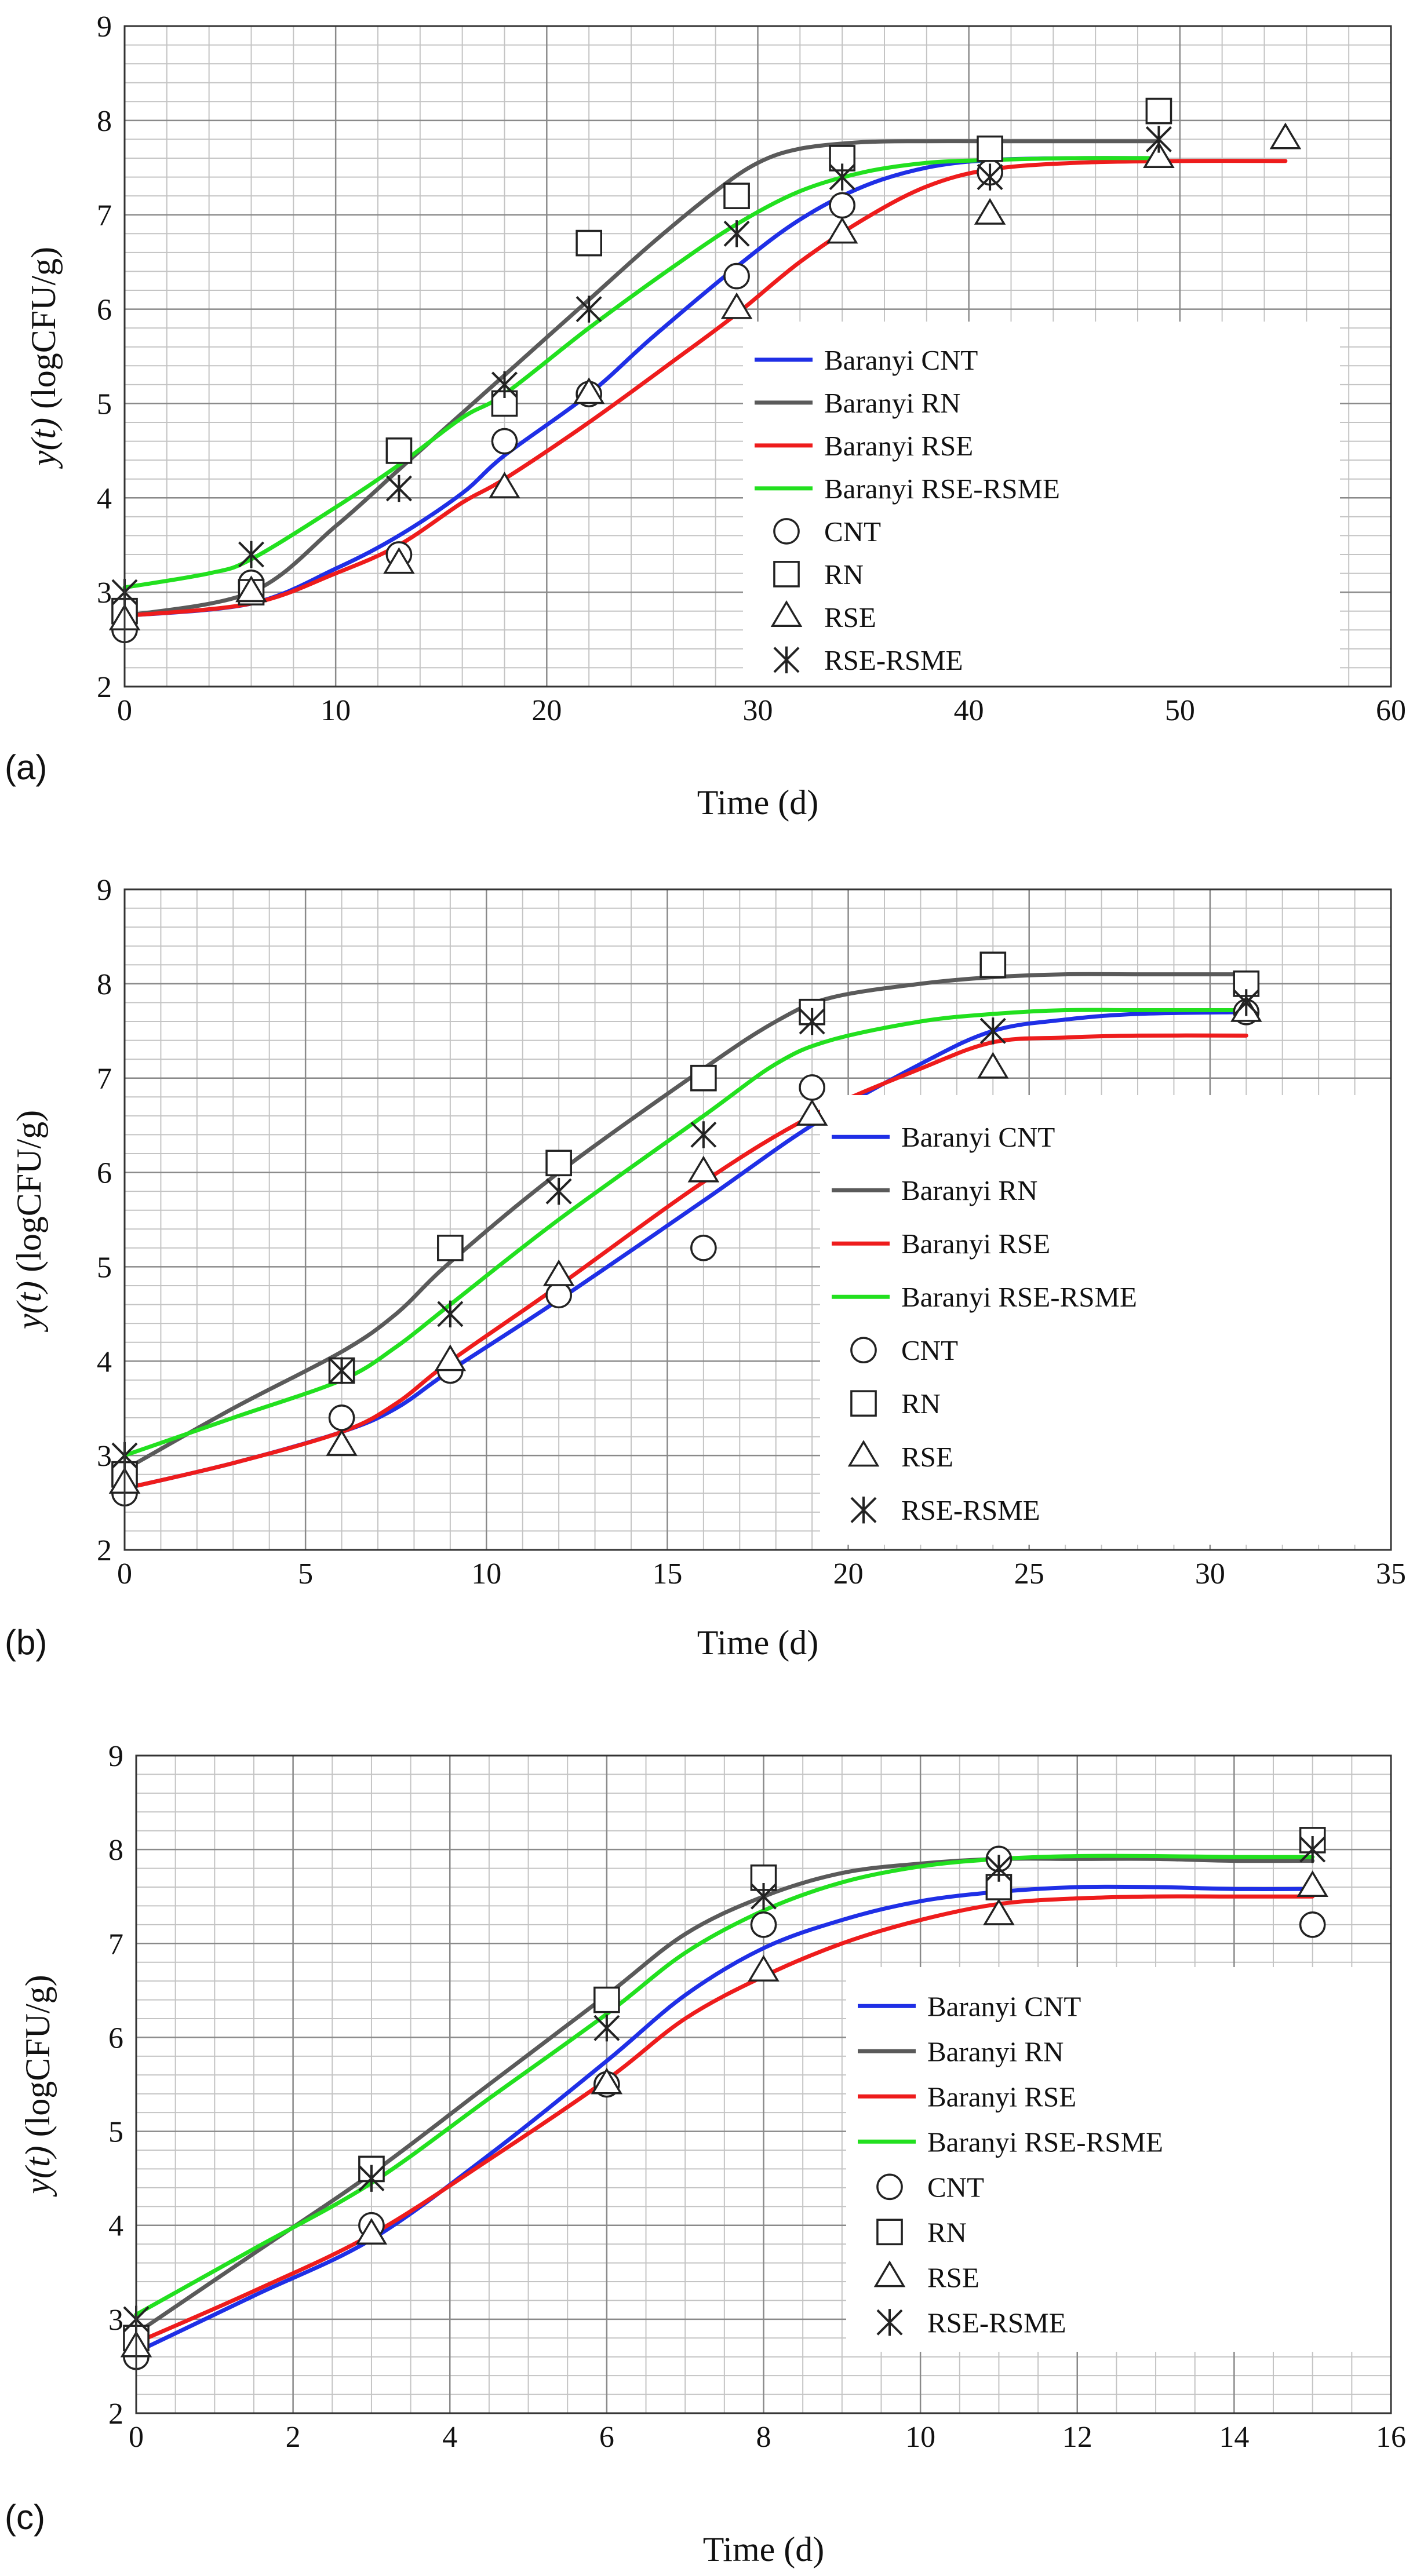 This screenshot has height=2576, width=1424. I want to click on legend-item-cnt: CNT, so click(930, 2187).